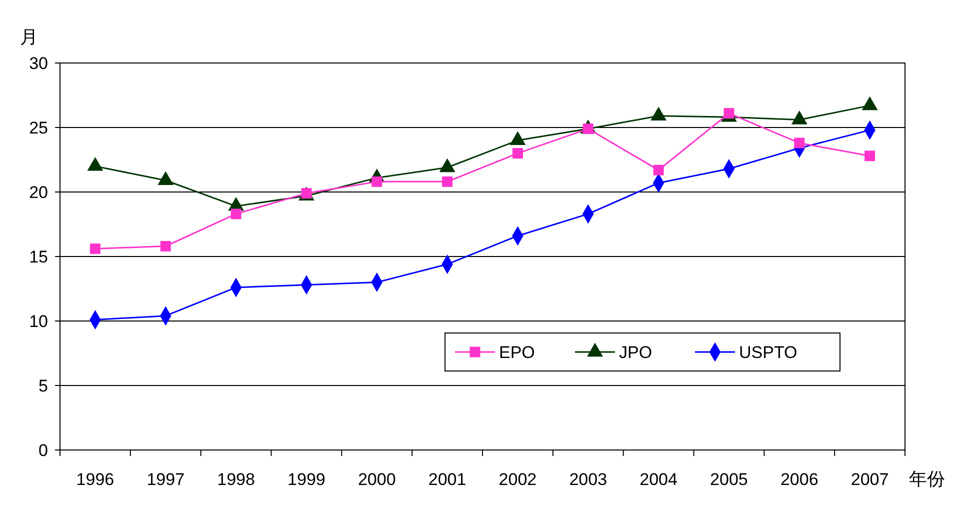  I want to click on x-tick-label: 2004, so click(659, 479).